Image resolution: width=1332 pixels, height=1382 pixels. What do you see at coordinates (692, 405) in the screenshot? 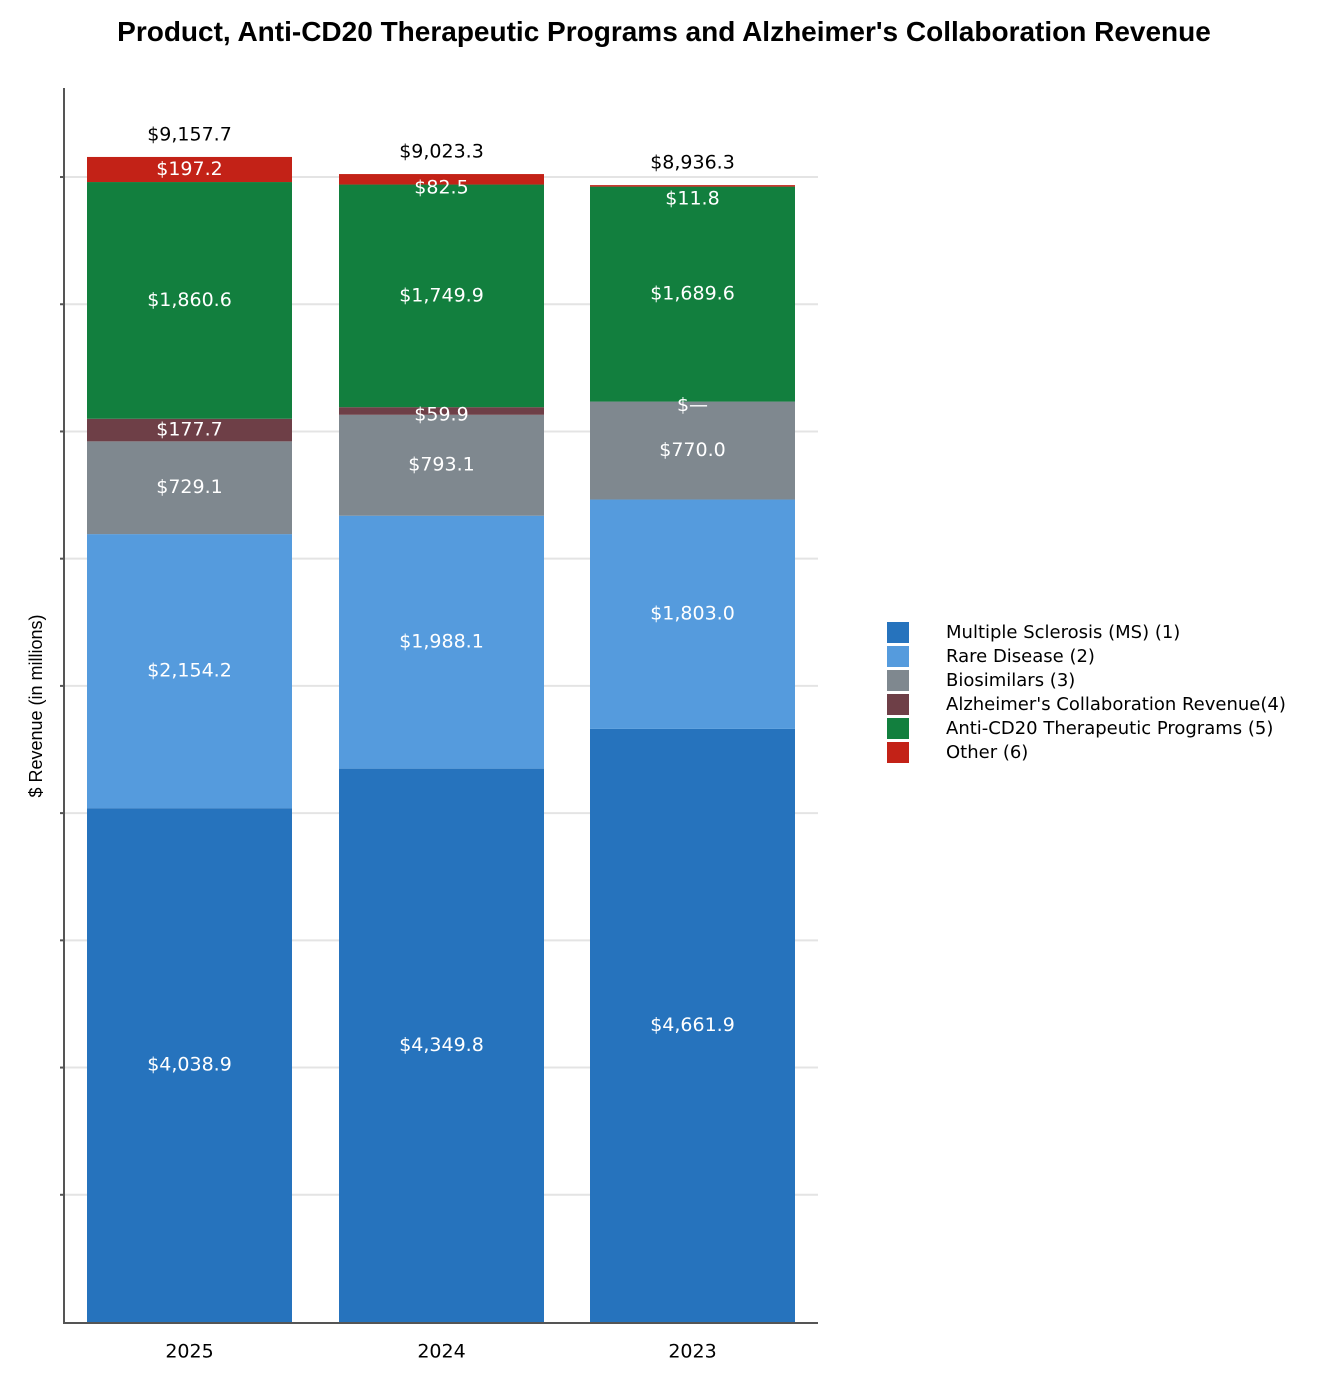
I see `bar-value-label: $—` at bounding box center [692, 405].